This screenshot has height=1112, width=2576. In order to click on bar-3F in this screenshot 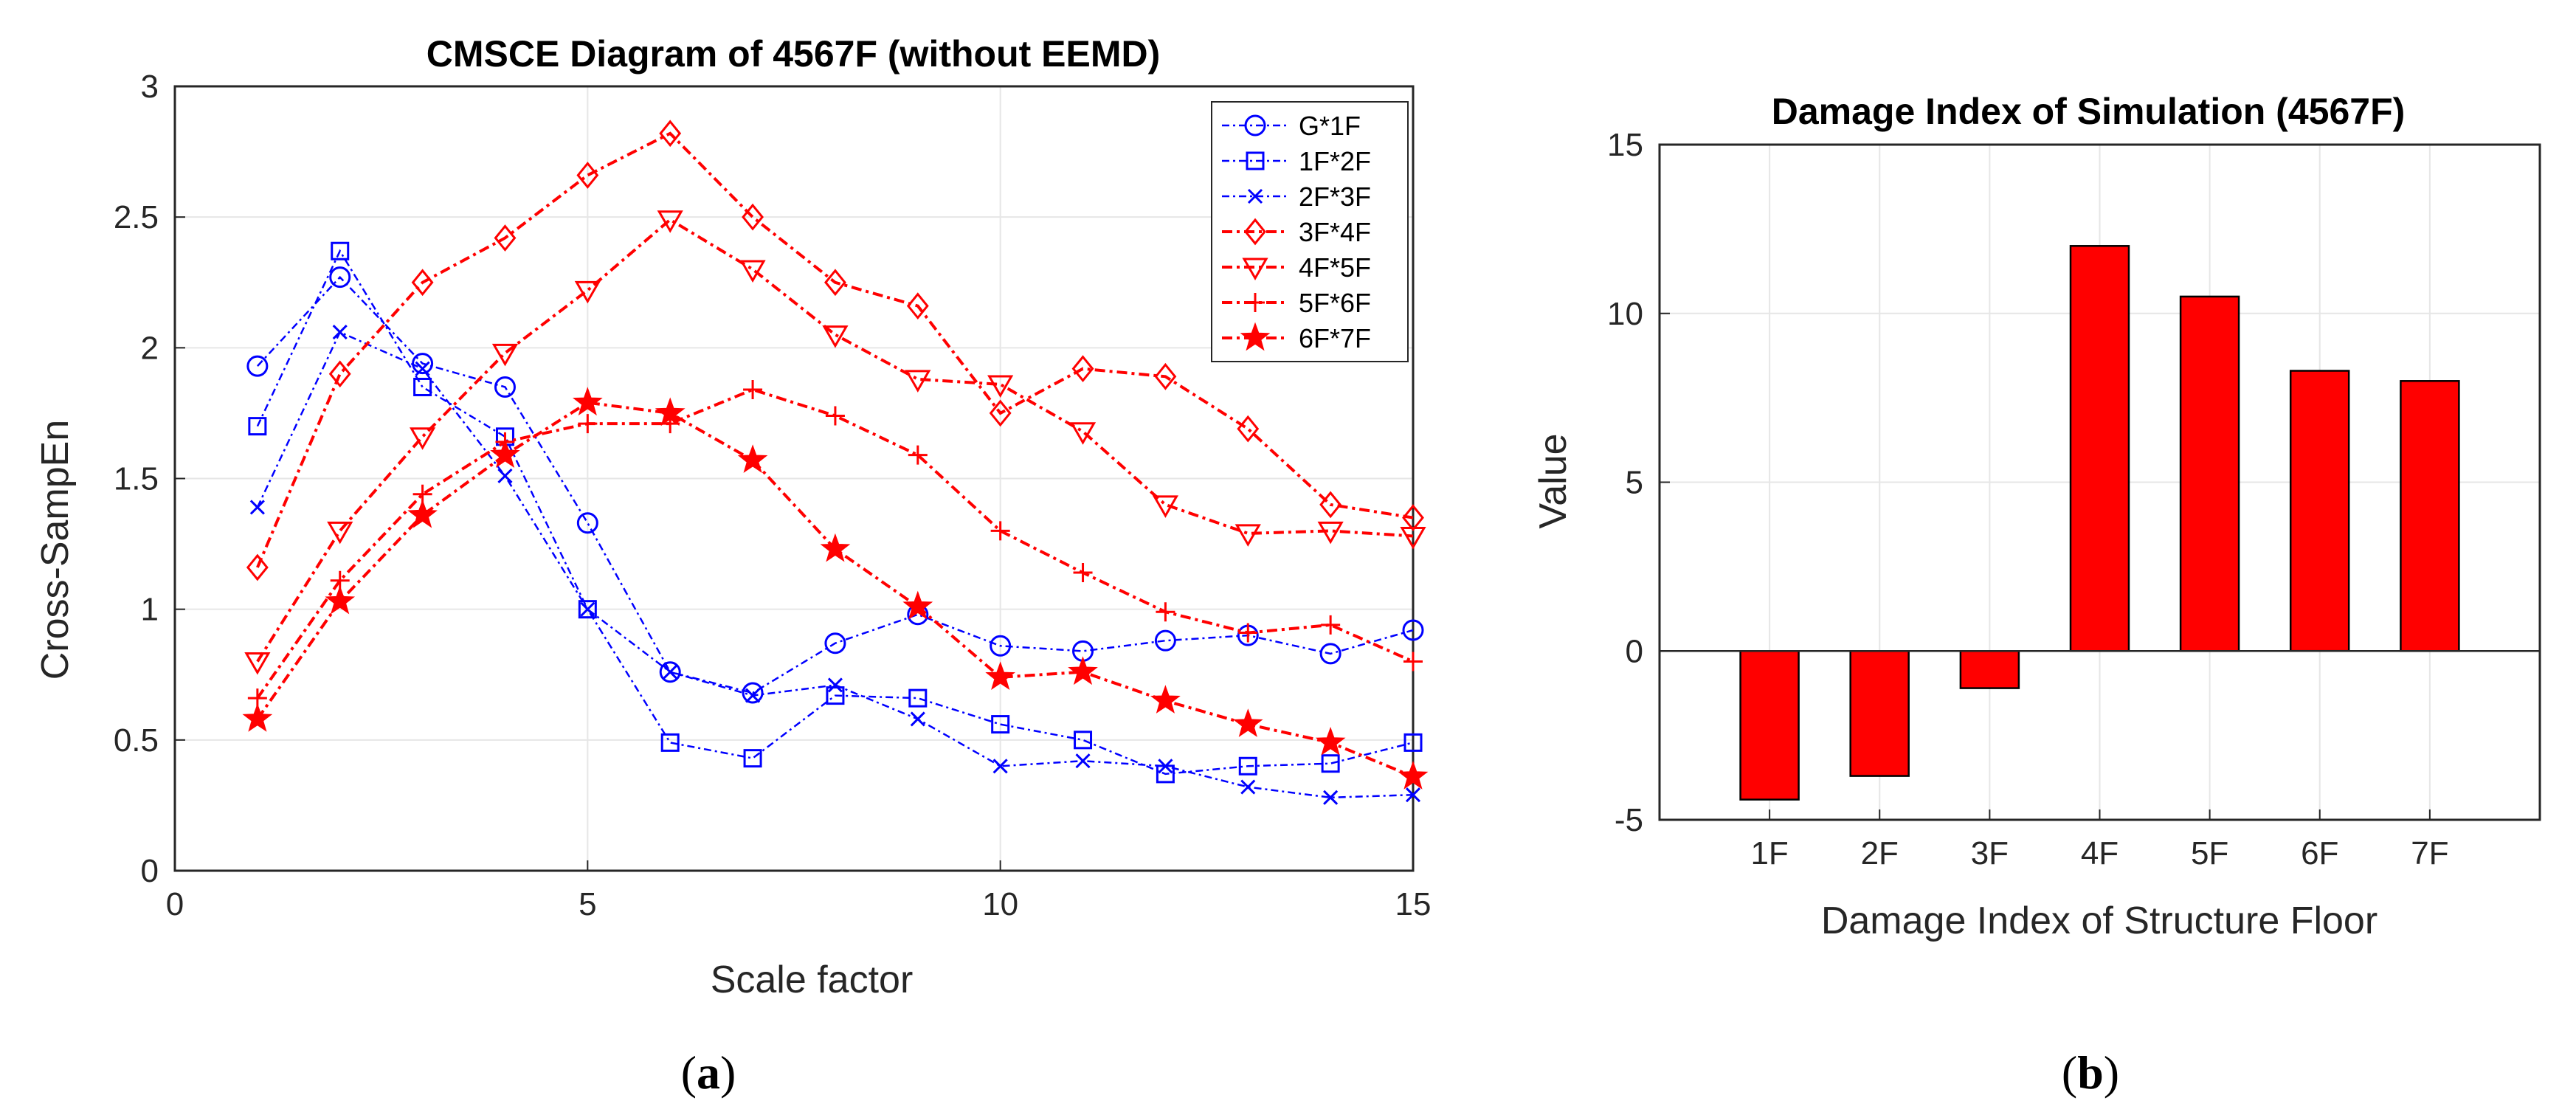, I will do `click(1989, 669)`.